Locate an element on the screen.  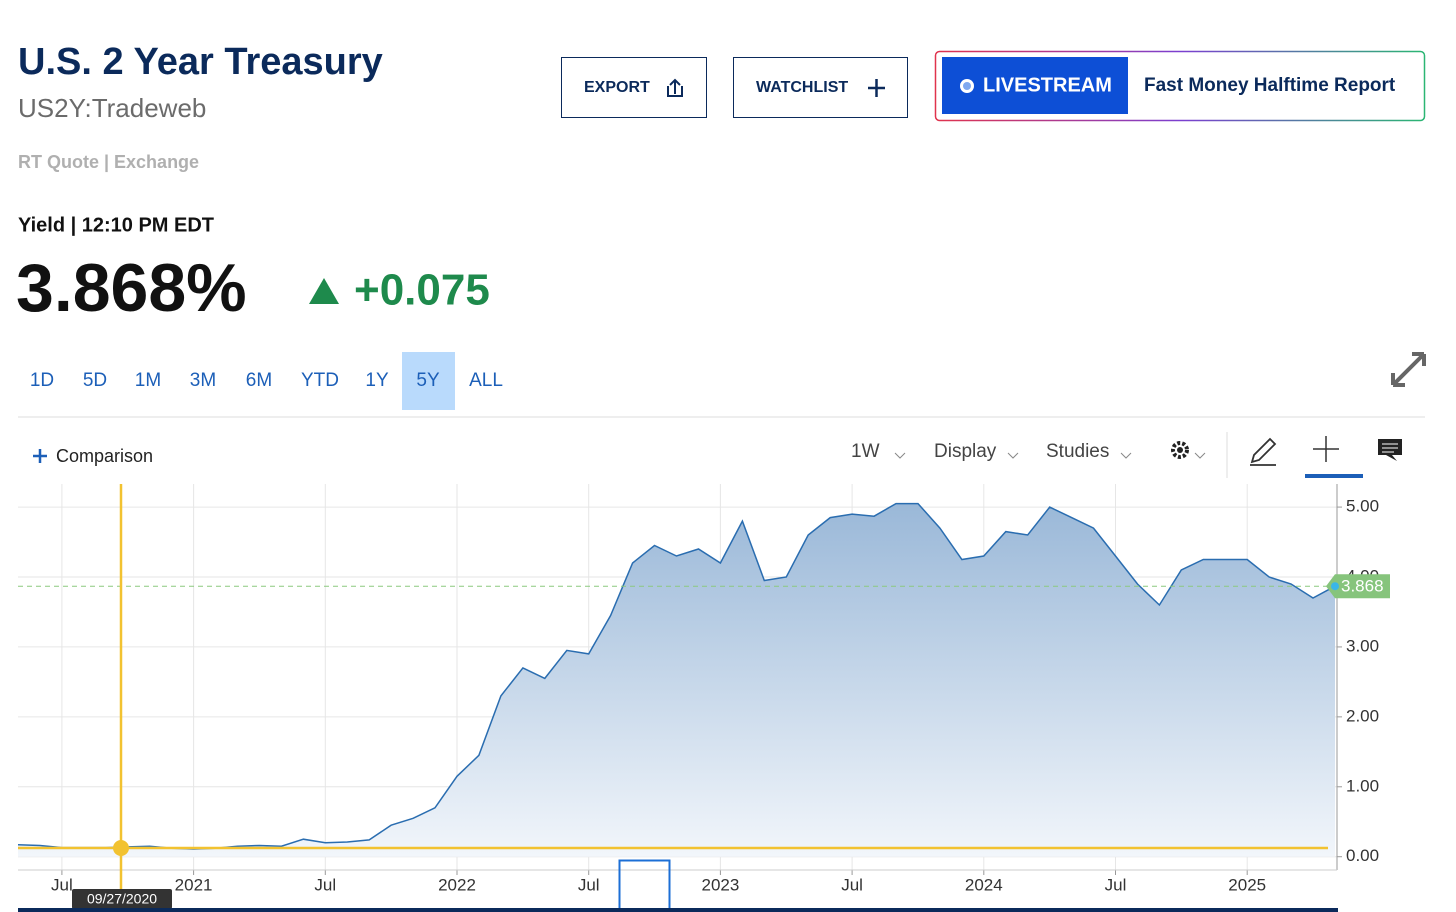
y-tick-label: 2.00 is located at coordinates (1362, 715).